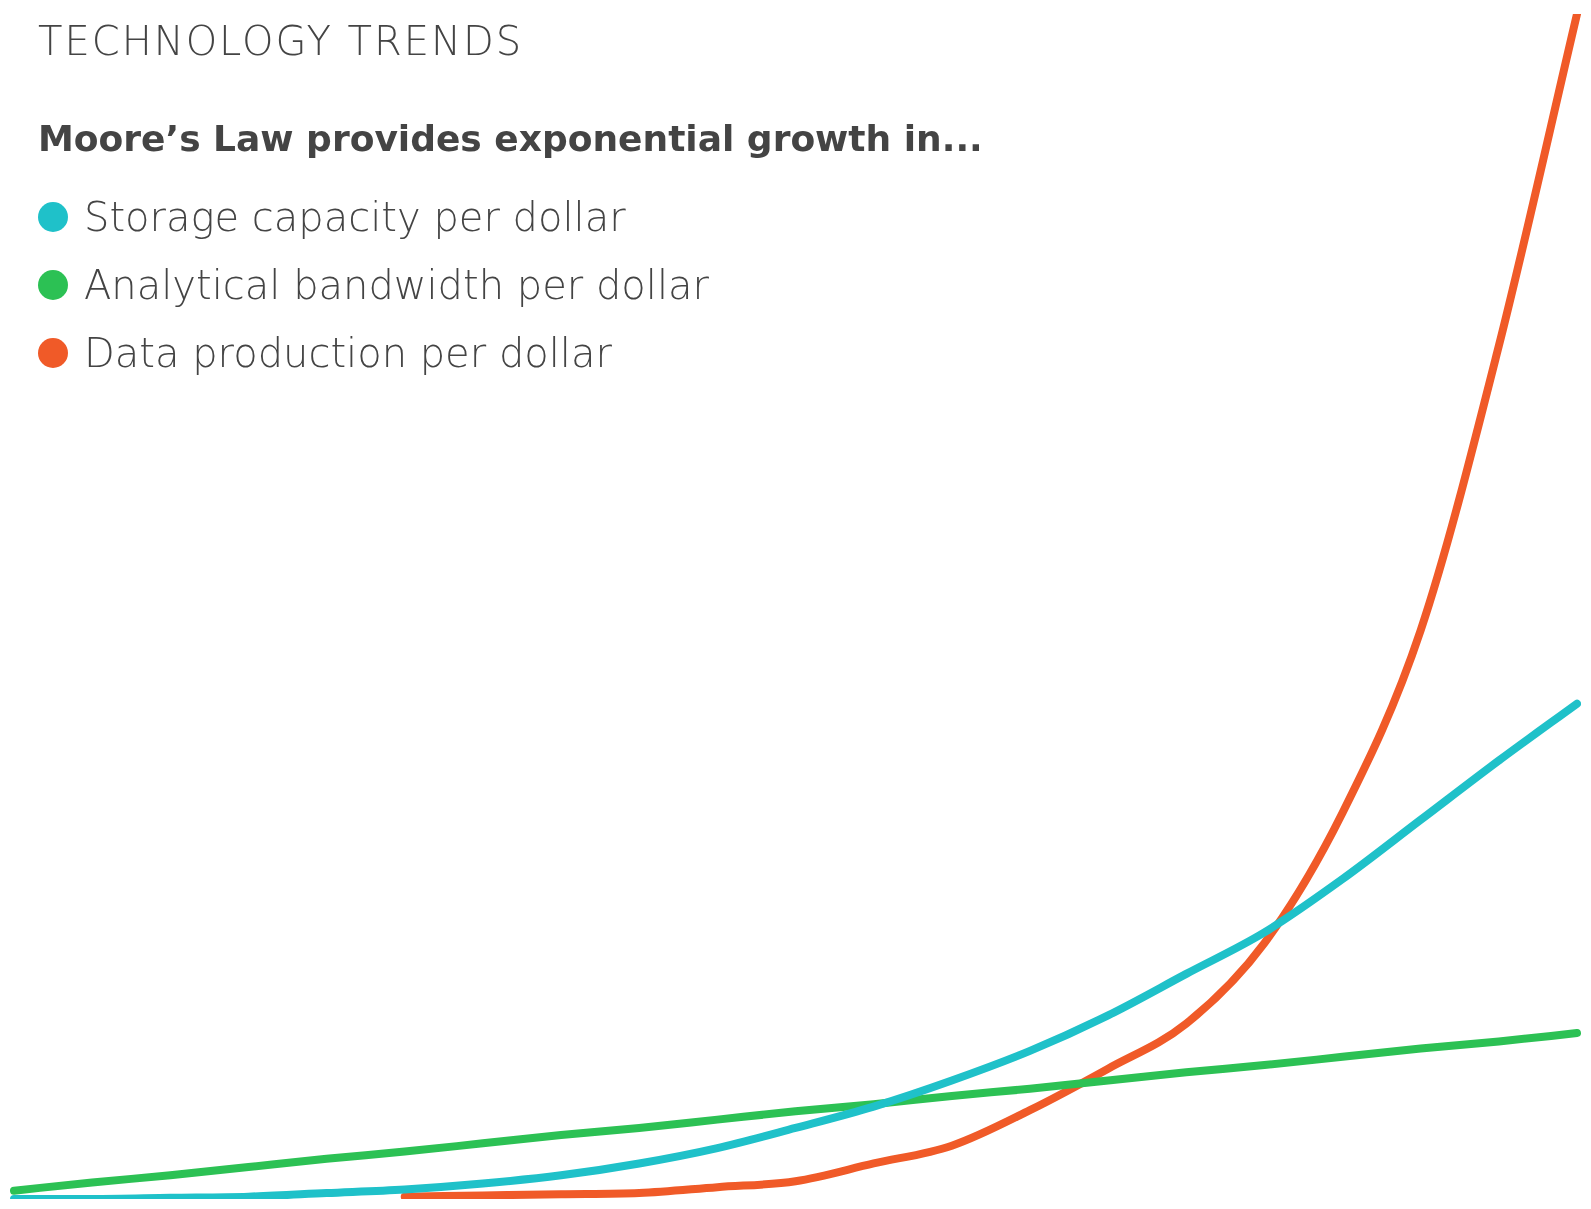  Describe the element at coordinates (396, 285) in the screenshot. I see `legend-label: Analytical bandwidth per dollar` at that location.